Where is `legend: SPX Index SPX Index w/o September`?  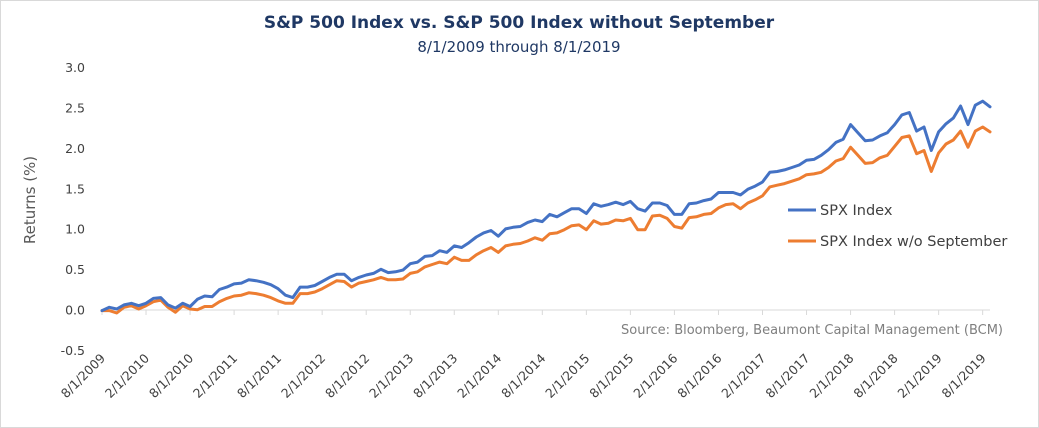 legend: SPX Index SPX Index w/o September is located at coordinates (897, 226).